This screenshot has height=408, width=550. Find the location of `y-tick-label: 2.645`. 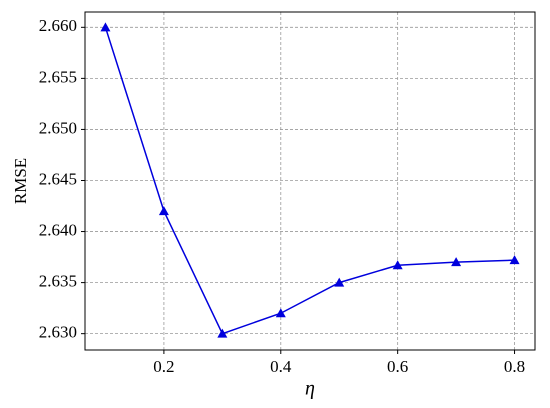

y-tick-label: 2.645 is located at coordinates (58, 178).